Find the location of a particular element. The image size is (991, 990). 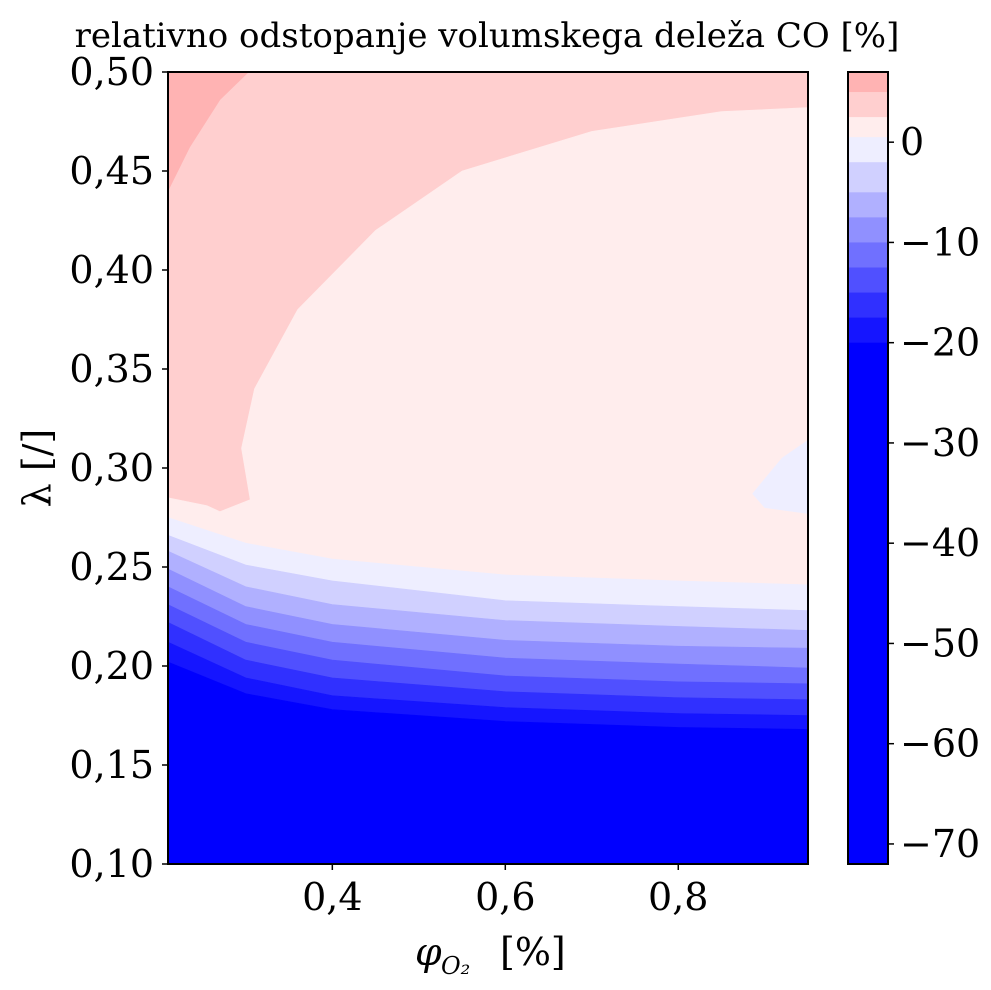

x-tick-label: 0,4 is located at coordinates (332, 897).